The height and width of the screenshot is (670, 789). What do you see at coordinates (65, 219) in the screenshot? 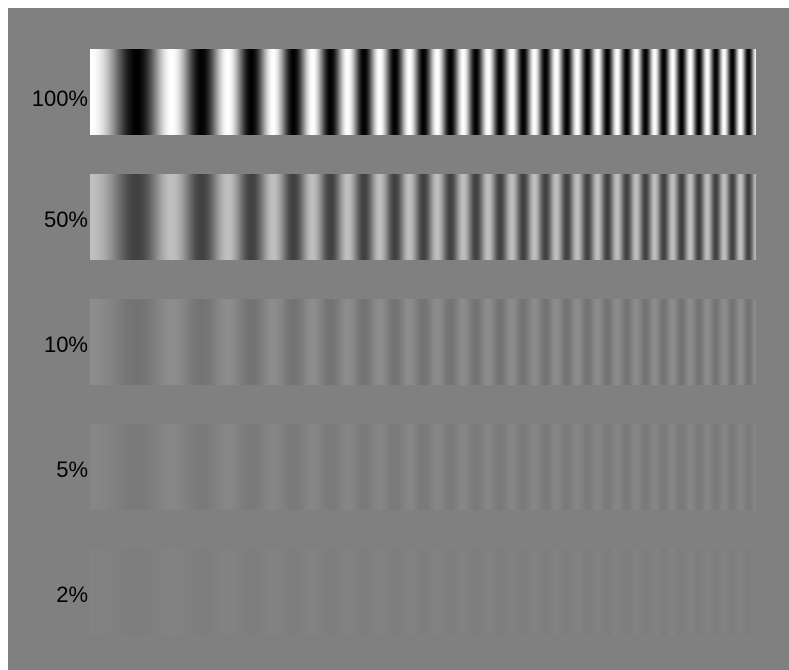
I see `contrast-label-50: 50%` at bounding box center [65, 219].